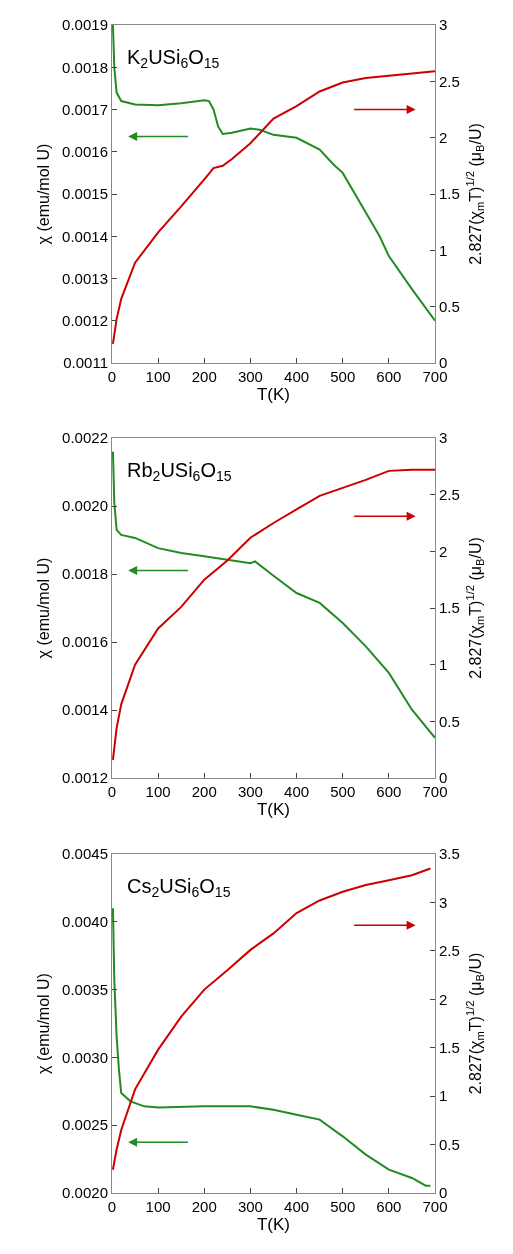 The width and height of the screenshot is (513, 1254). Describe the element at coordinates (179, 472) in the screenshot. I see `annotation: Rb$_{2}$USi$_{6}$O$_{15}$` at that location.